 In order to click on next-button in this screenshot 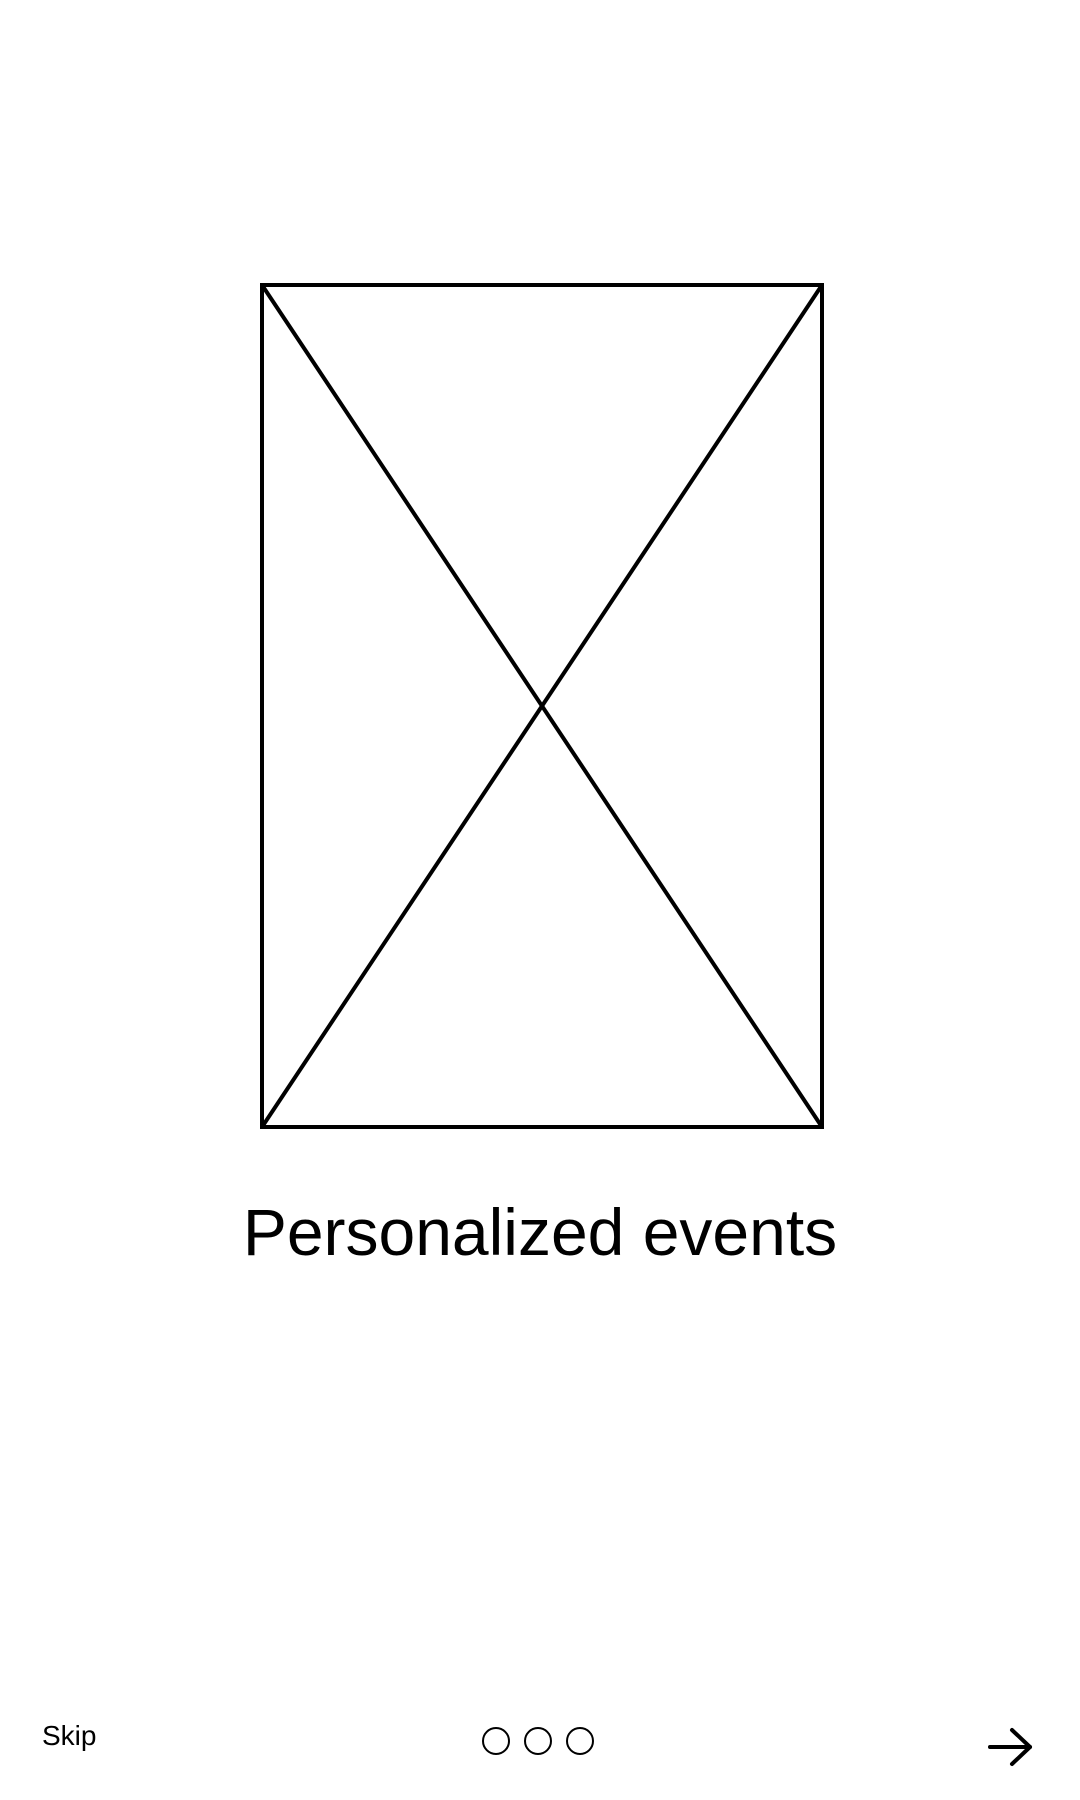, I will do `click(1011, 1747)`.